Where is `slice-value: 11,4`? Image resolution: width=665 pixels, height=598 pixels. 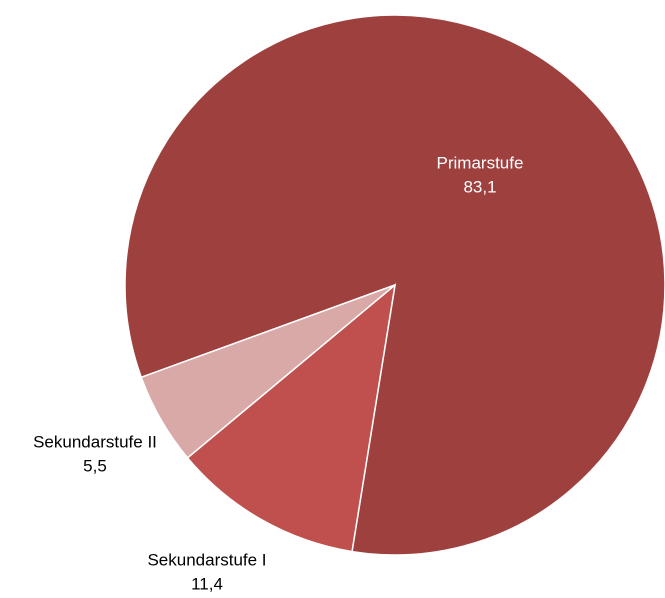 slice-value: 11,4 is located at coordinates (207, 583).